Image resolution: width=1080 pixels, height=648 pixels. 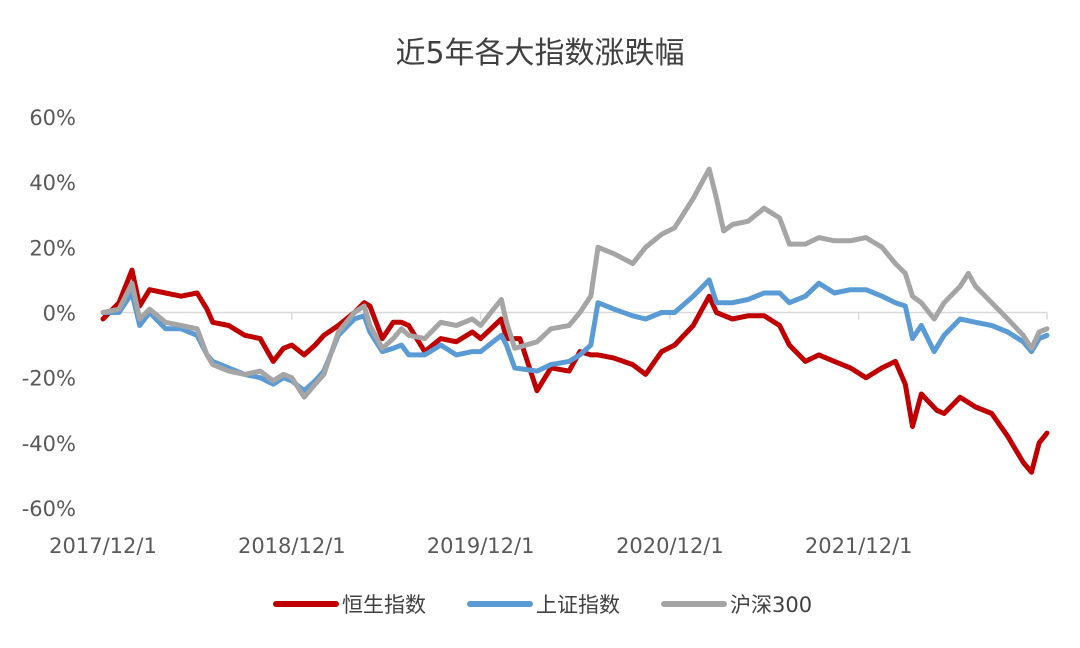 I want to click on x-tick-label: 2018/12/1, so click(x=292, y=546).